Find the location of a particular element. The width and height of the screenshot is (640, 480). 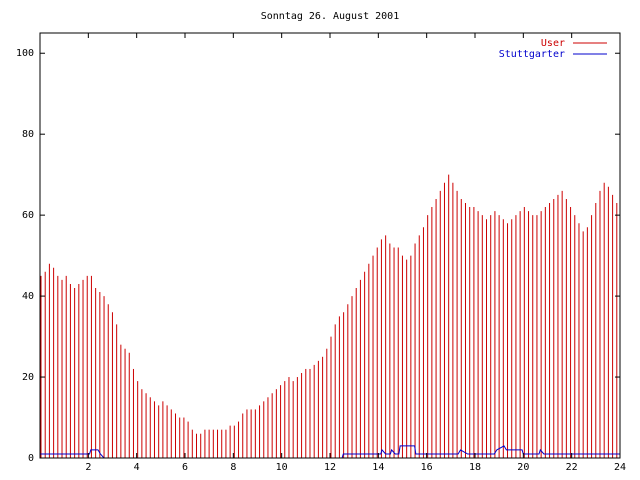

x-tick-label: 12 is located at coordinates (330, 467).